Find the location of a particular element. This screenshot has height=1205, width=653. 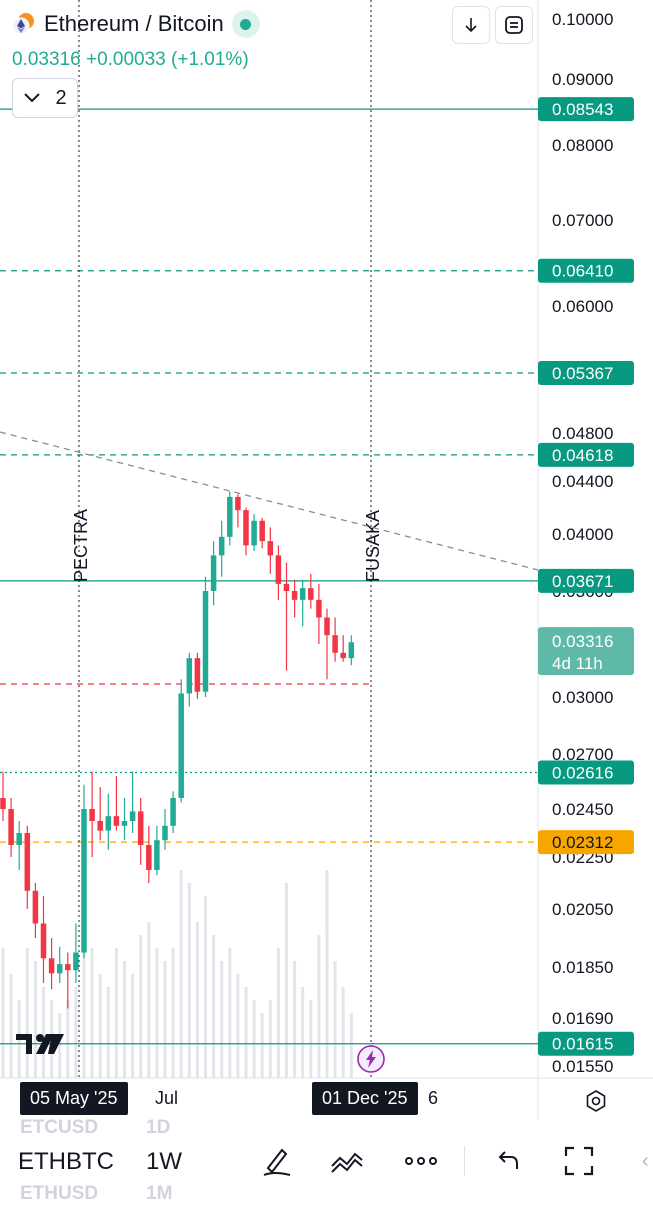

price-scale-label: 0.10000 is located at coordinates (582, 19).